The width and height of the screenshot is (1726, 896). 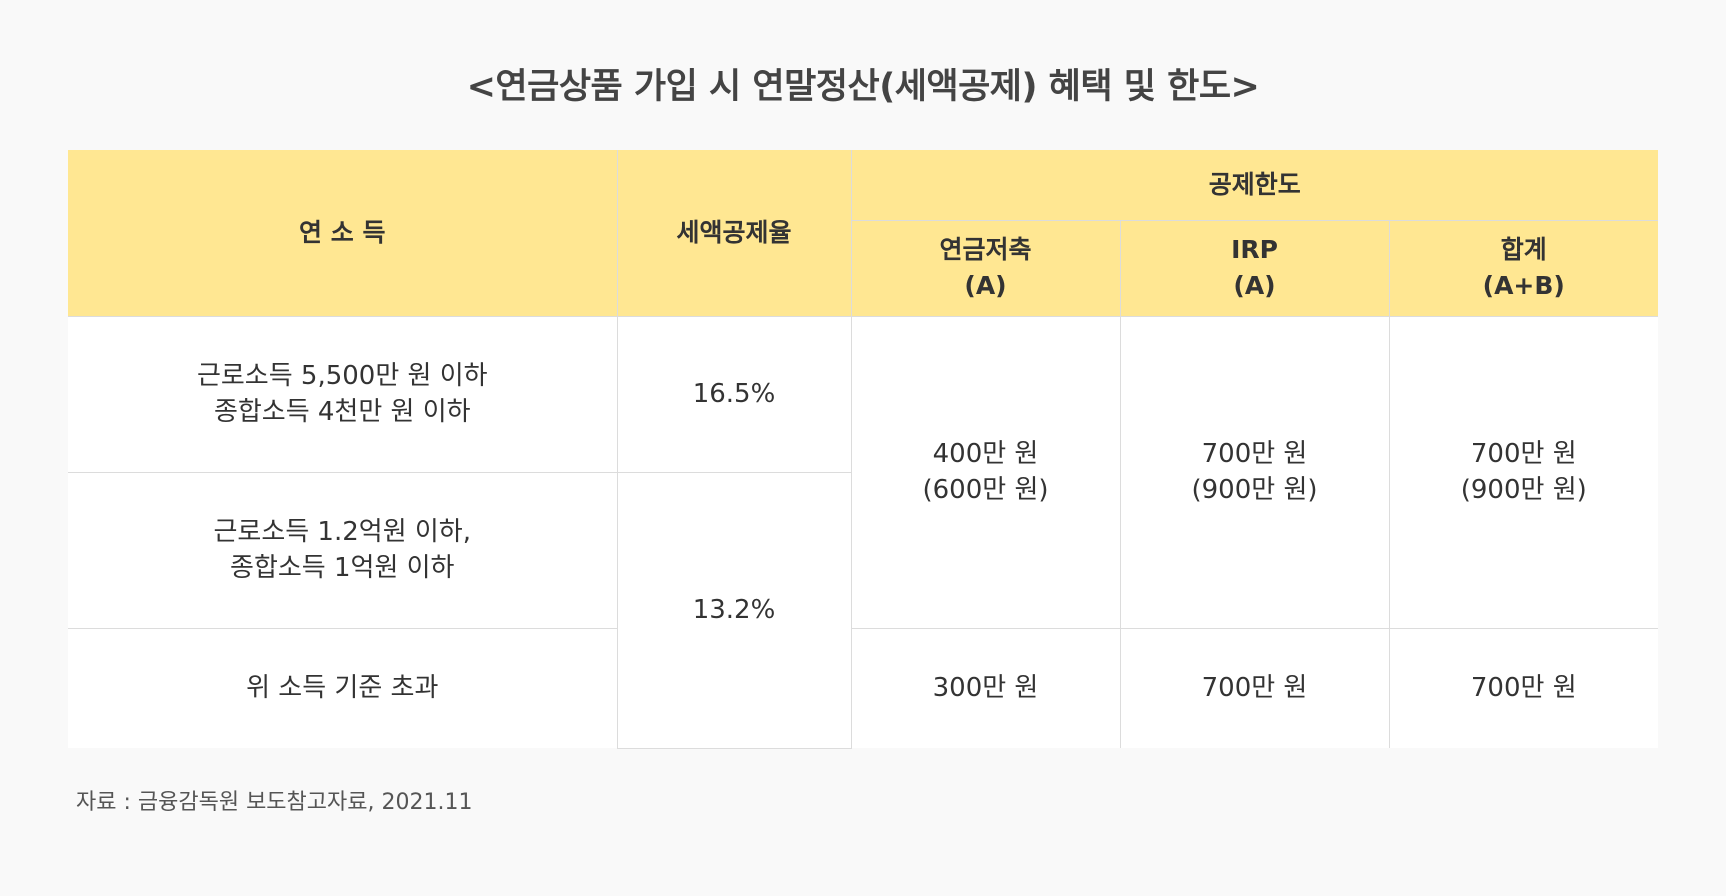 I want to click on limit-irp-cell: 700만 원 (900만 원), so click(x=1254, y=472).